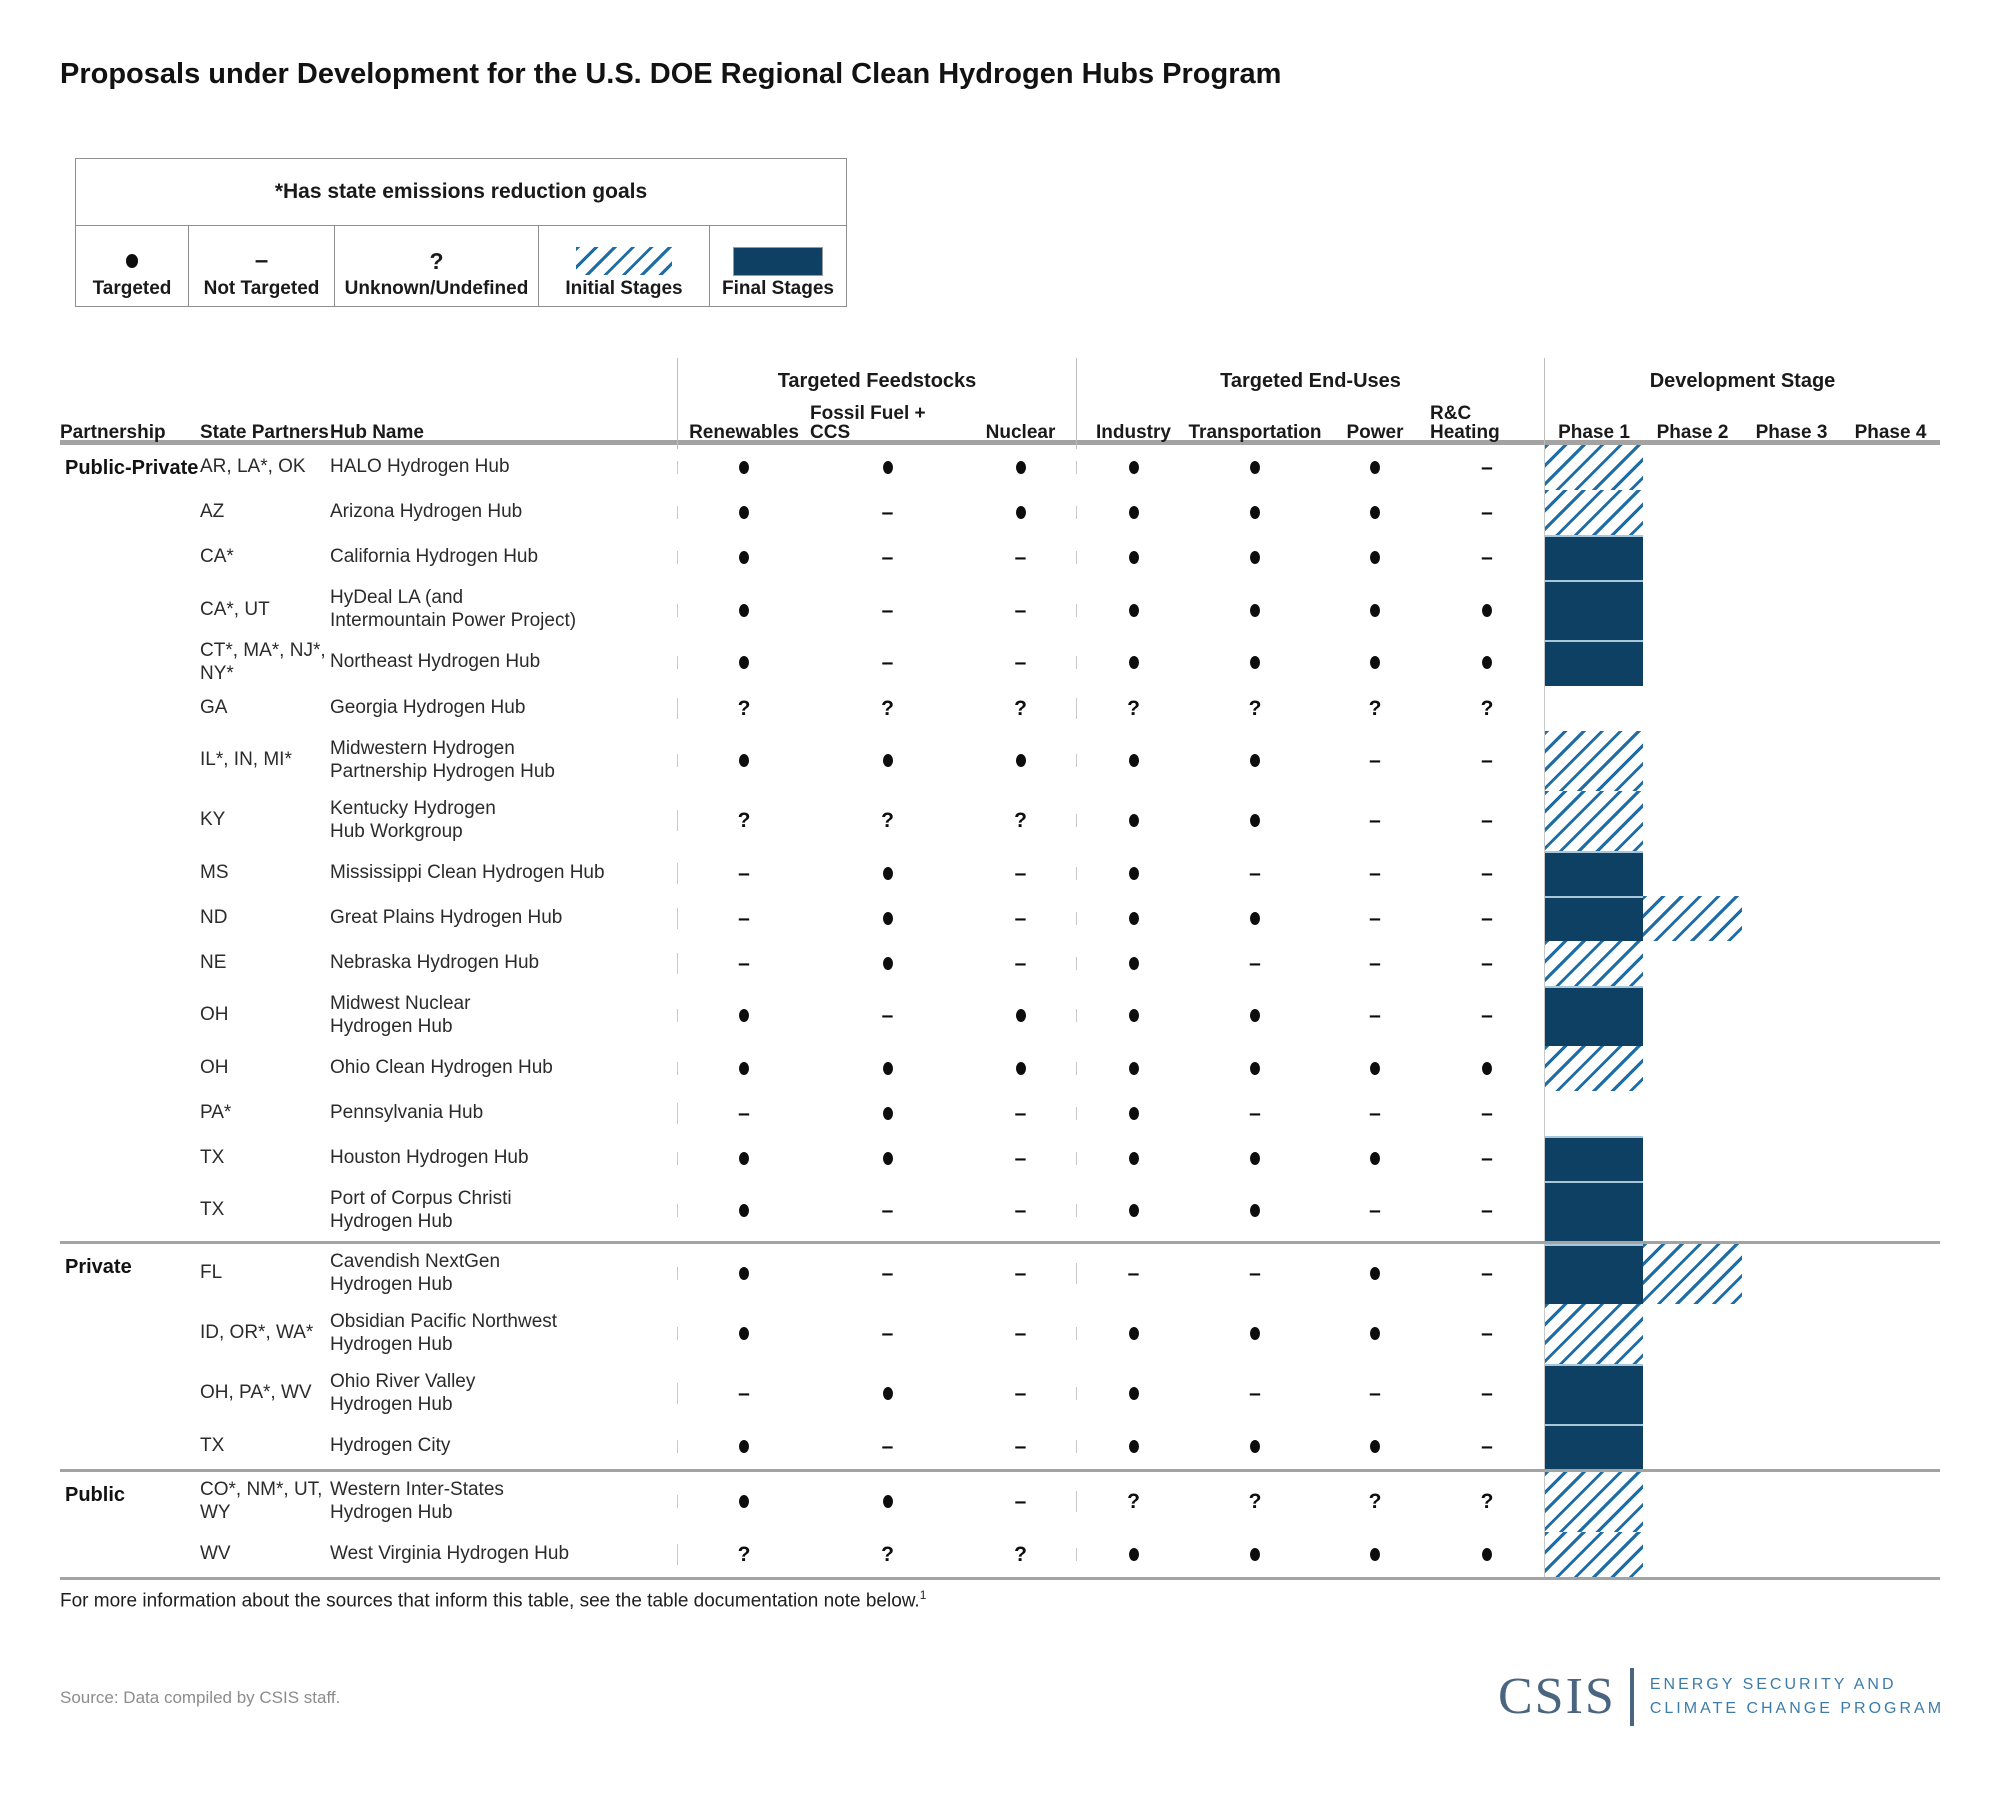 Image resolution: width=2000 pixels, height=1810 pixels. I want to click on cell-state-partners: AR, LA*, OK, so click(253, 467).